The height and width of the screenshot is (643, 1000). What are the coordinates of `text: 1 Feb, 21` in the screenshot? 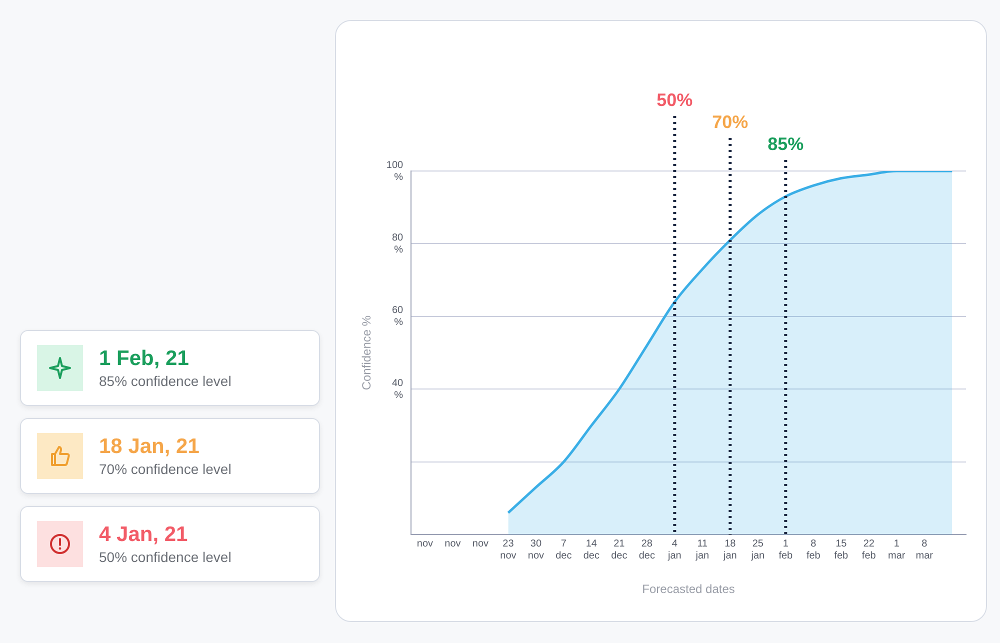 It's located at (144, 359).